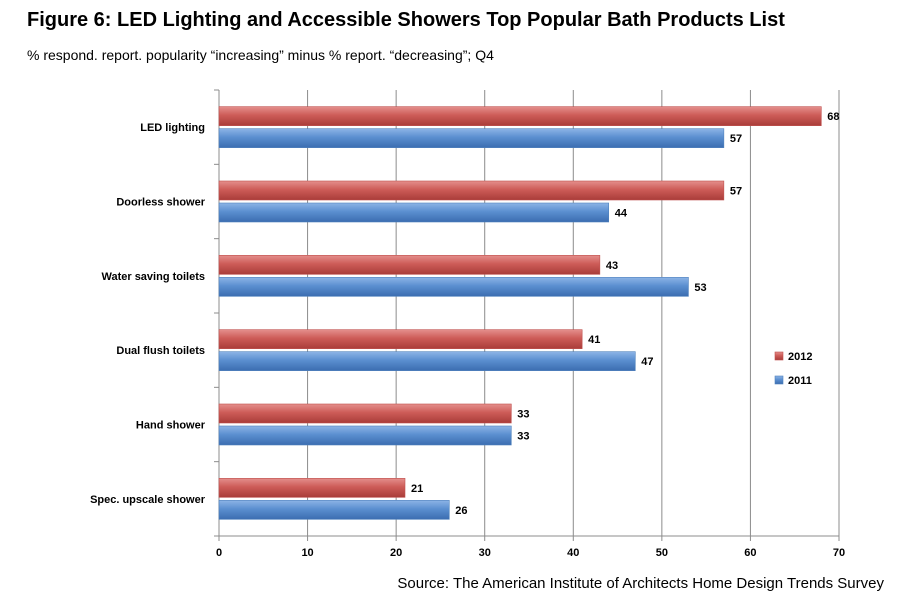 This screenshot has height=600, width=900. What do you see at coordinates (153, 277) in the screenshot?
I see `category-label: Water saving toilets` at bounding box center [153, 277].